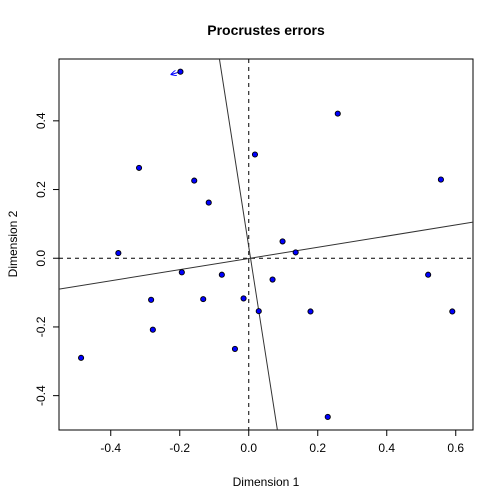  Describe the element at coordinates (110, 448) in the screenshot. I see `x-tick-label: -0.4` at that location.